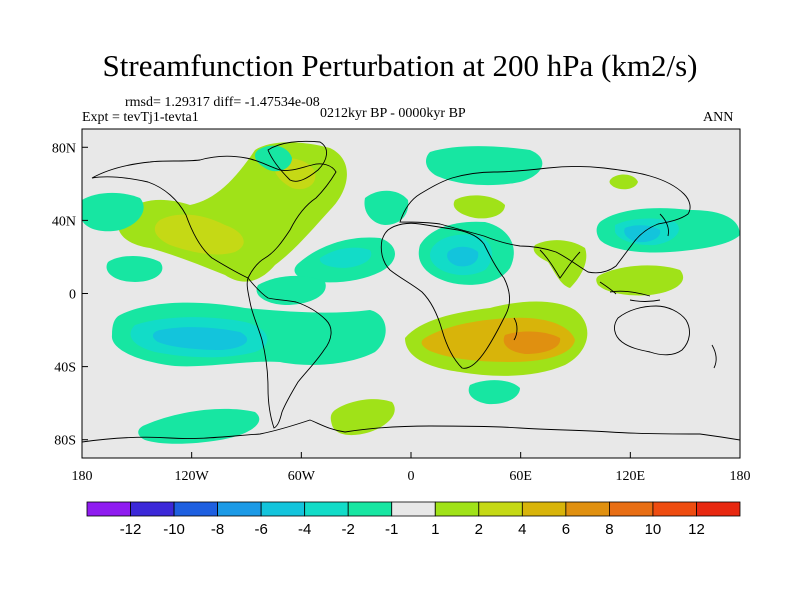 This screenshot has width=800, height=600. I want to click on field-caribbean-core, so click(345, 257).